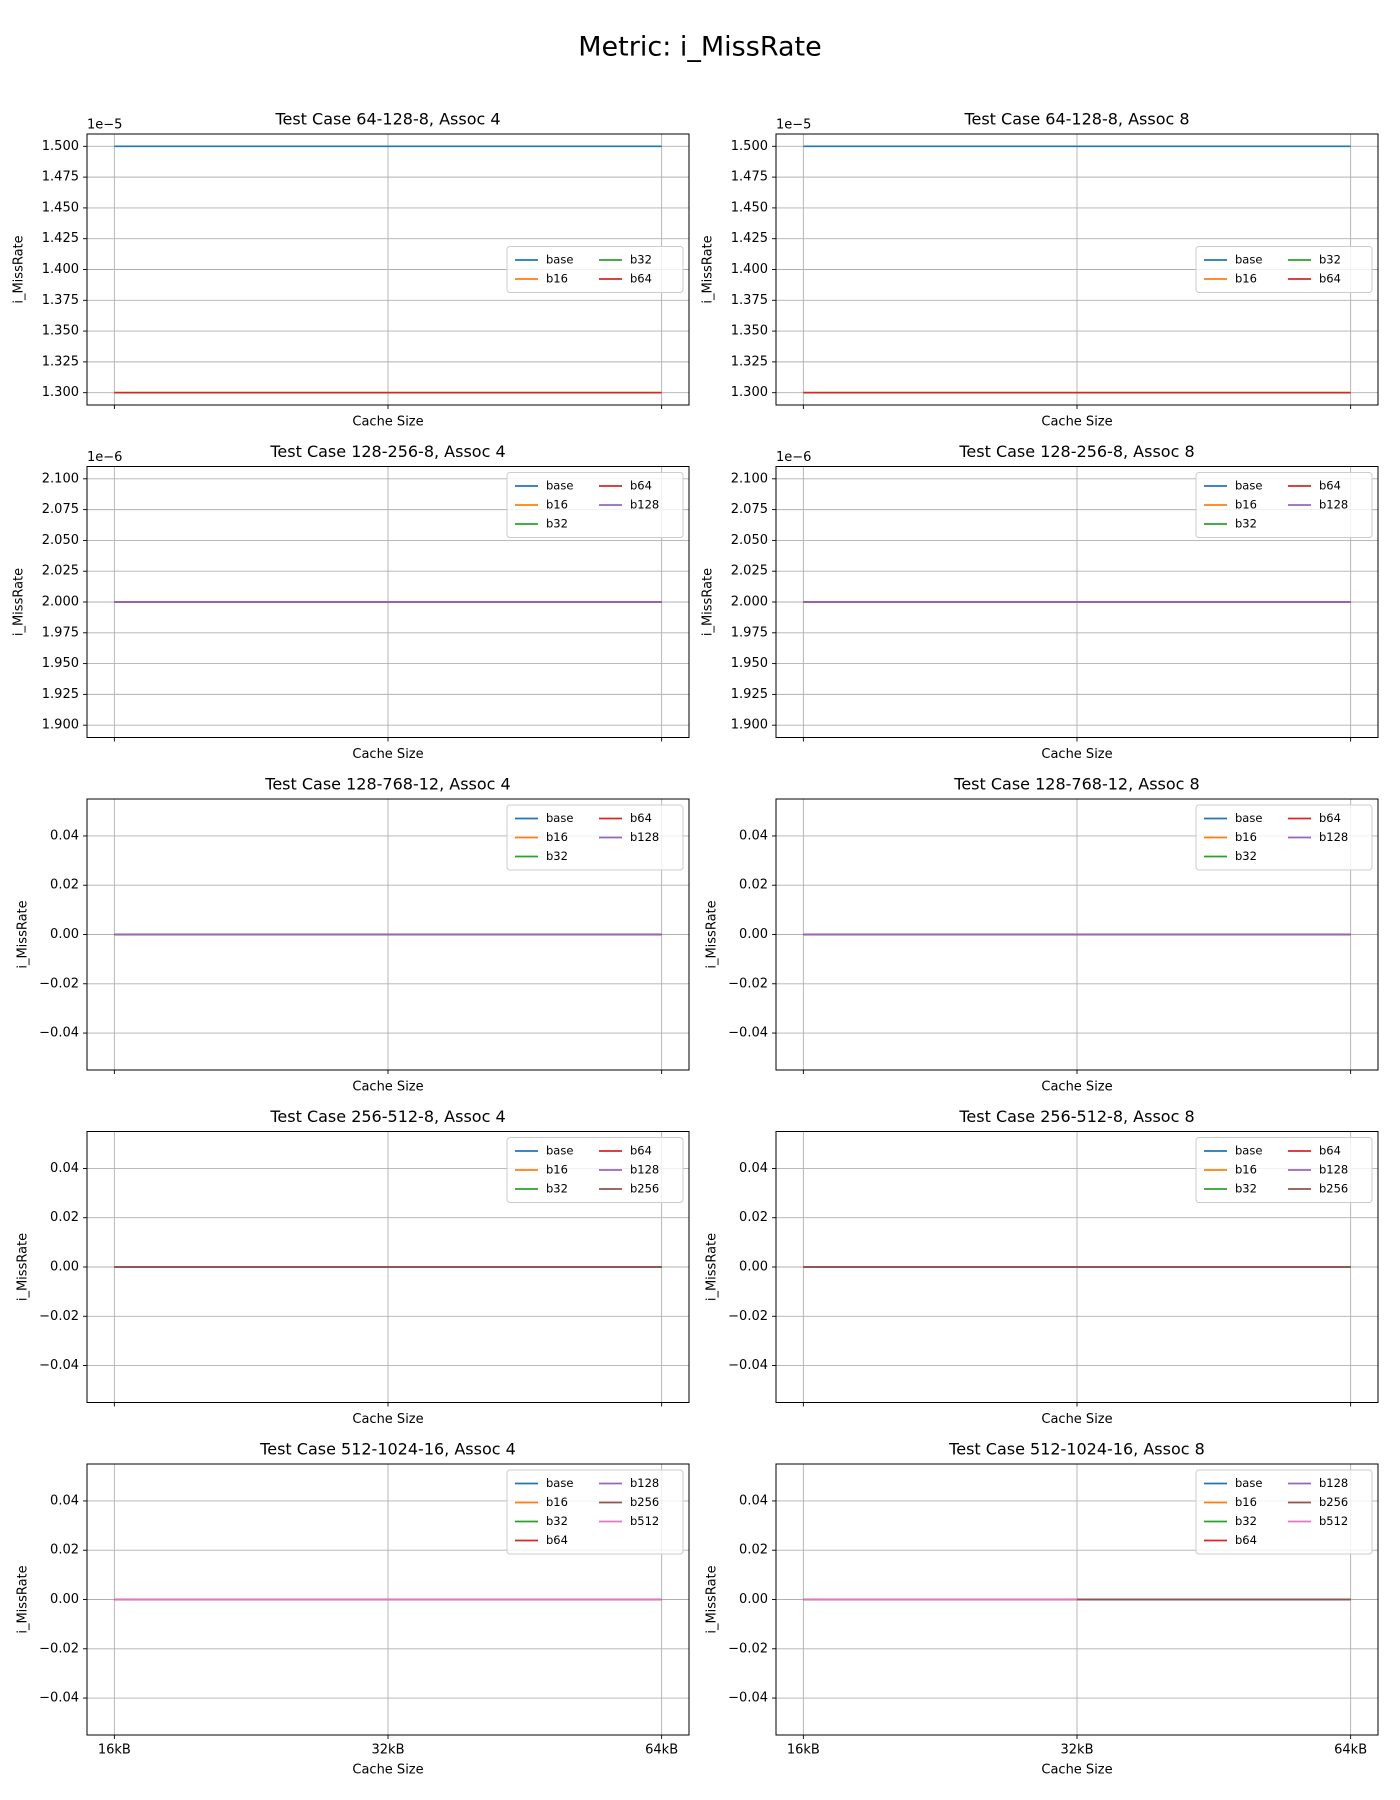 This screenshot has width=1400, height=1800. What do you see at coordinates (1076, 754) in the screenshot?
I see `x-axis-label: Cache Size` at bounding box center [1076, 754].